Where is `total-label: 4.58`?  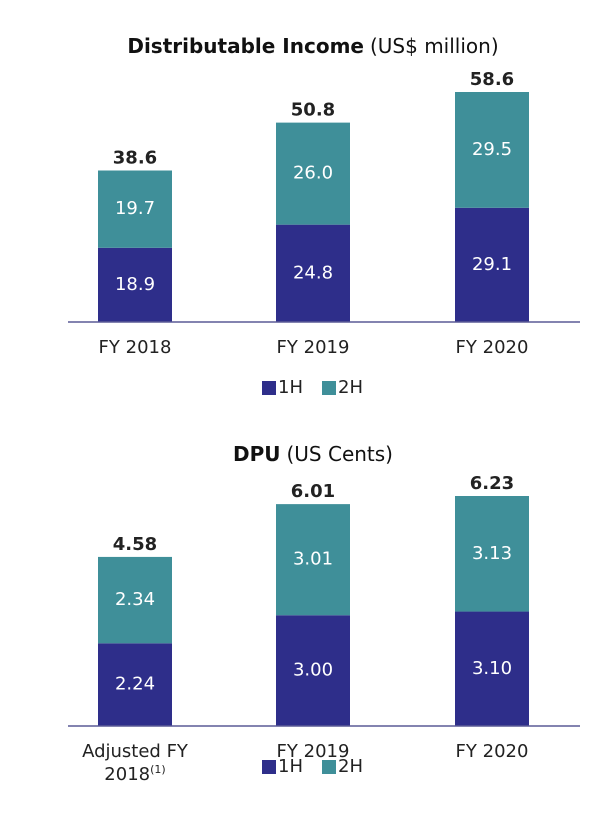
total-label: 4.58 is located at coordinates (135, 544).